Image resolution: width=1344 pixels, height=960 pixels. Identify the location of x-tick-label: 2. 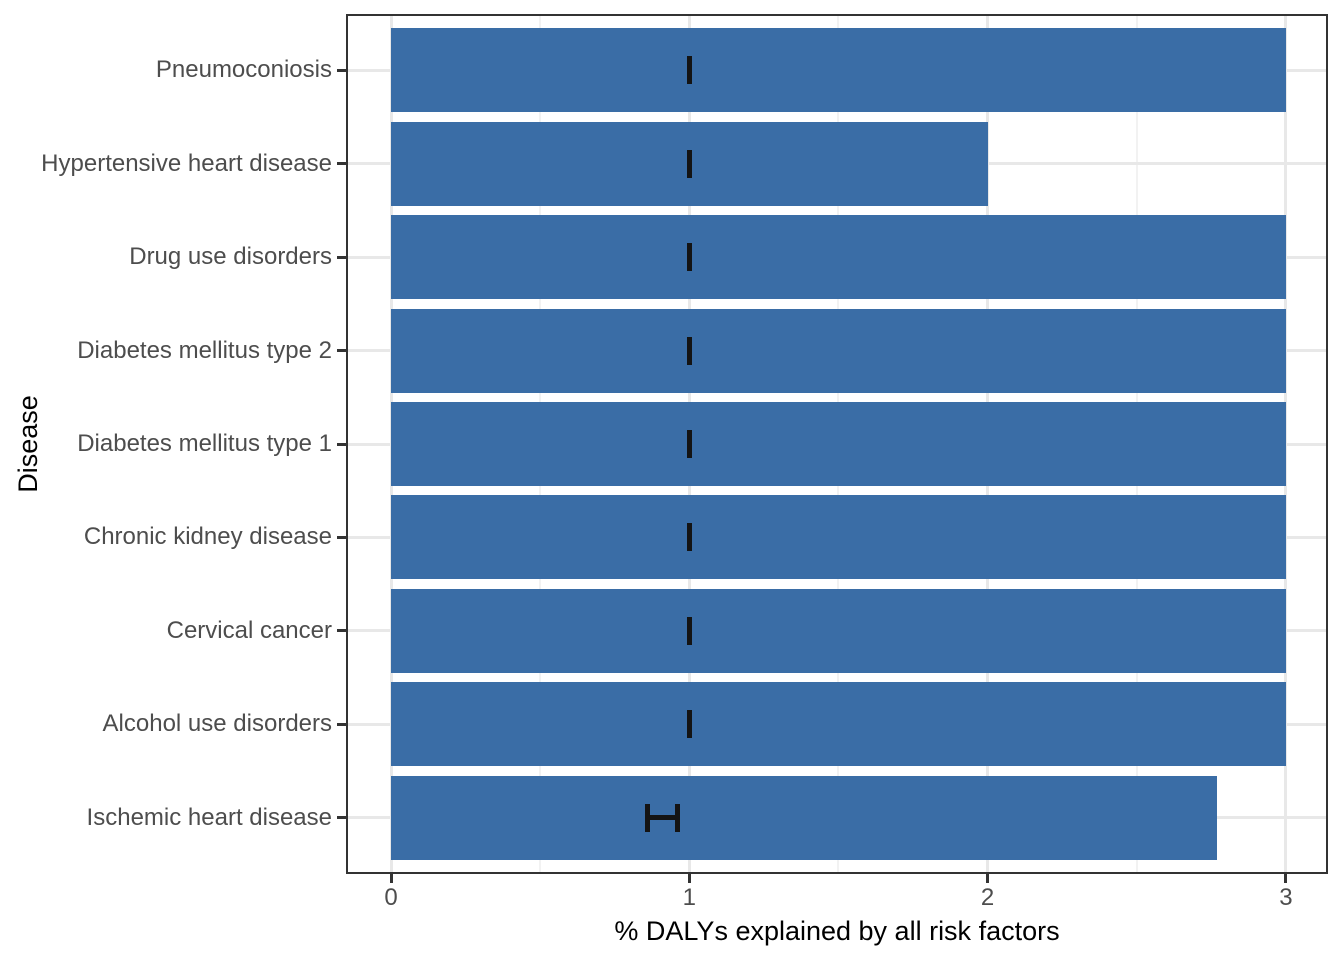
(987, 897).